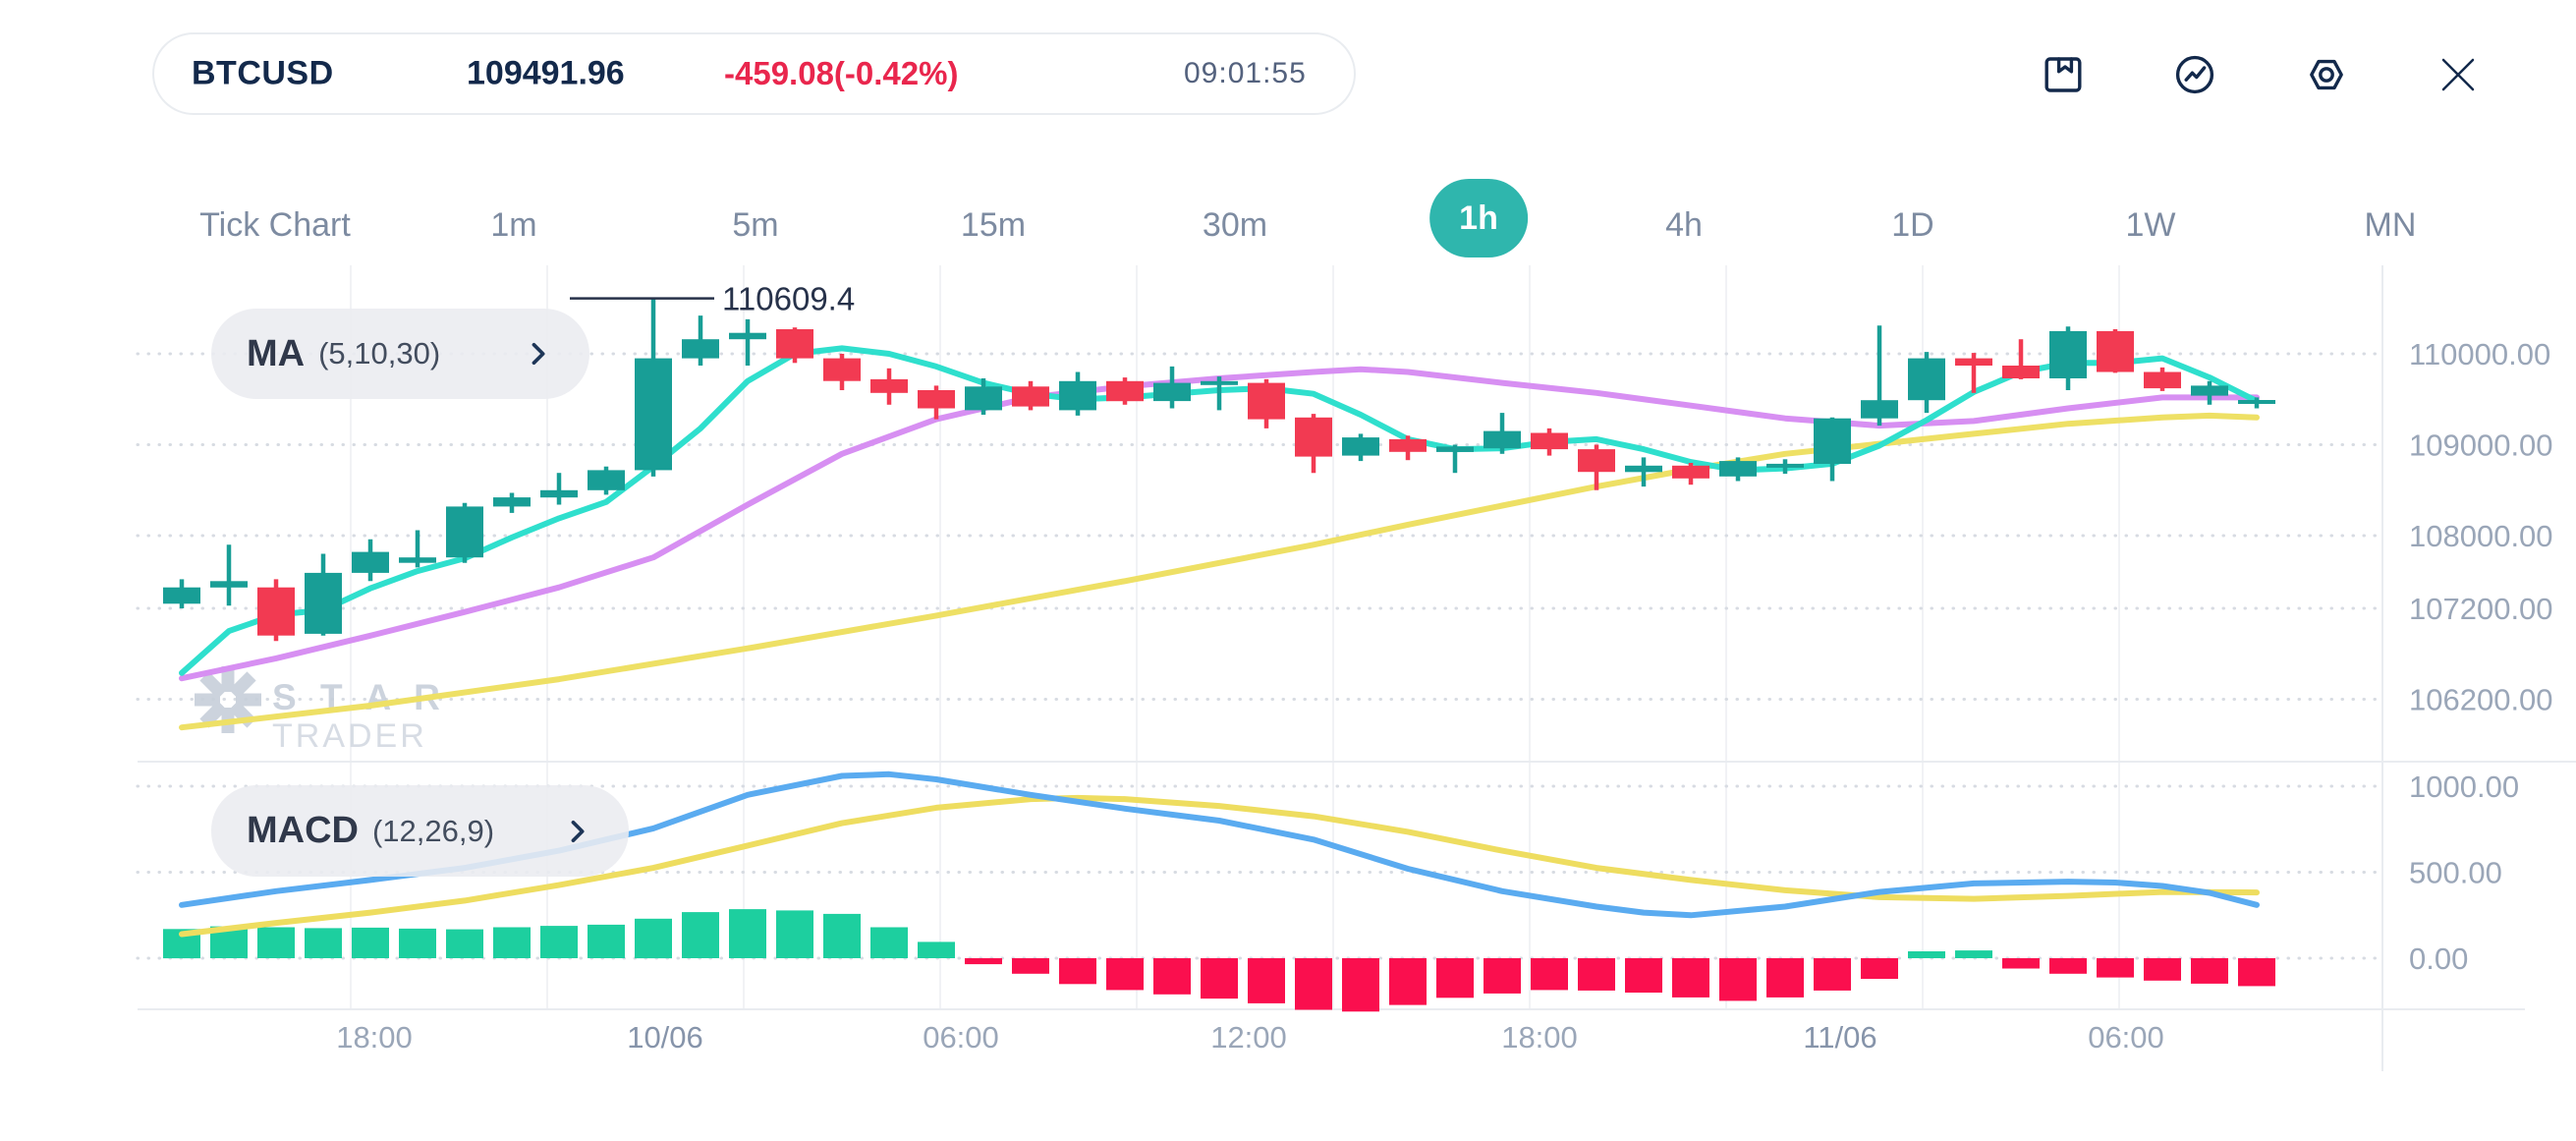 The height and width of the screenshot is (1141, 2576). I want to click on bookmark-icon, so click(2063, 74).